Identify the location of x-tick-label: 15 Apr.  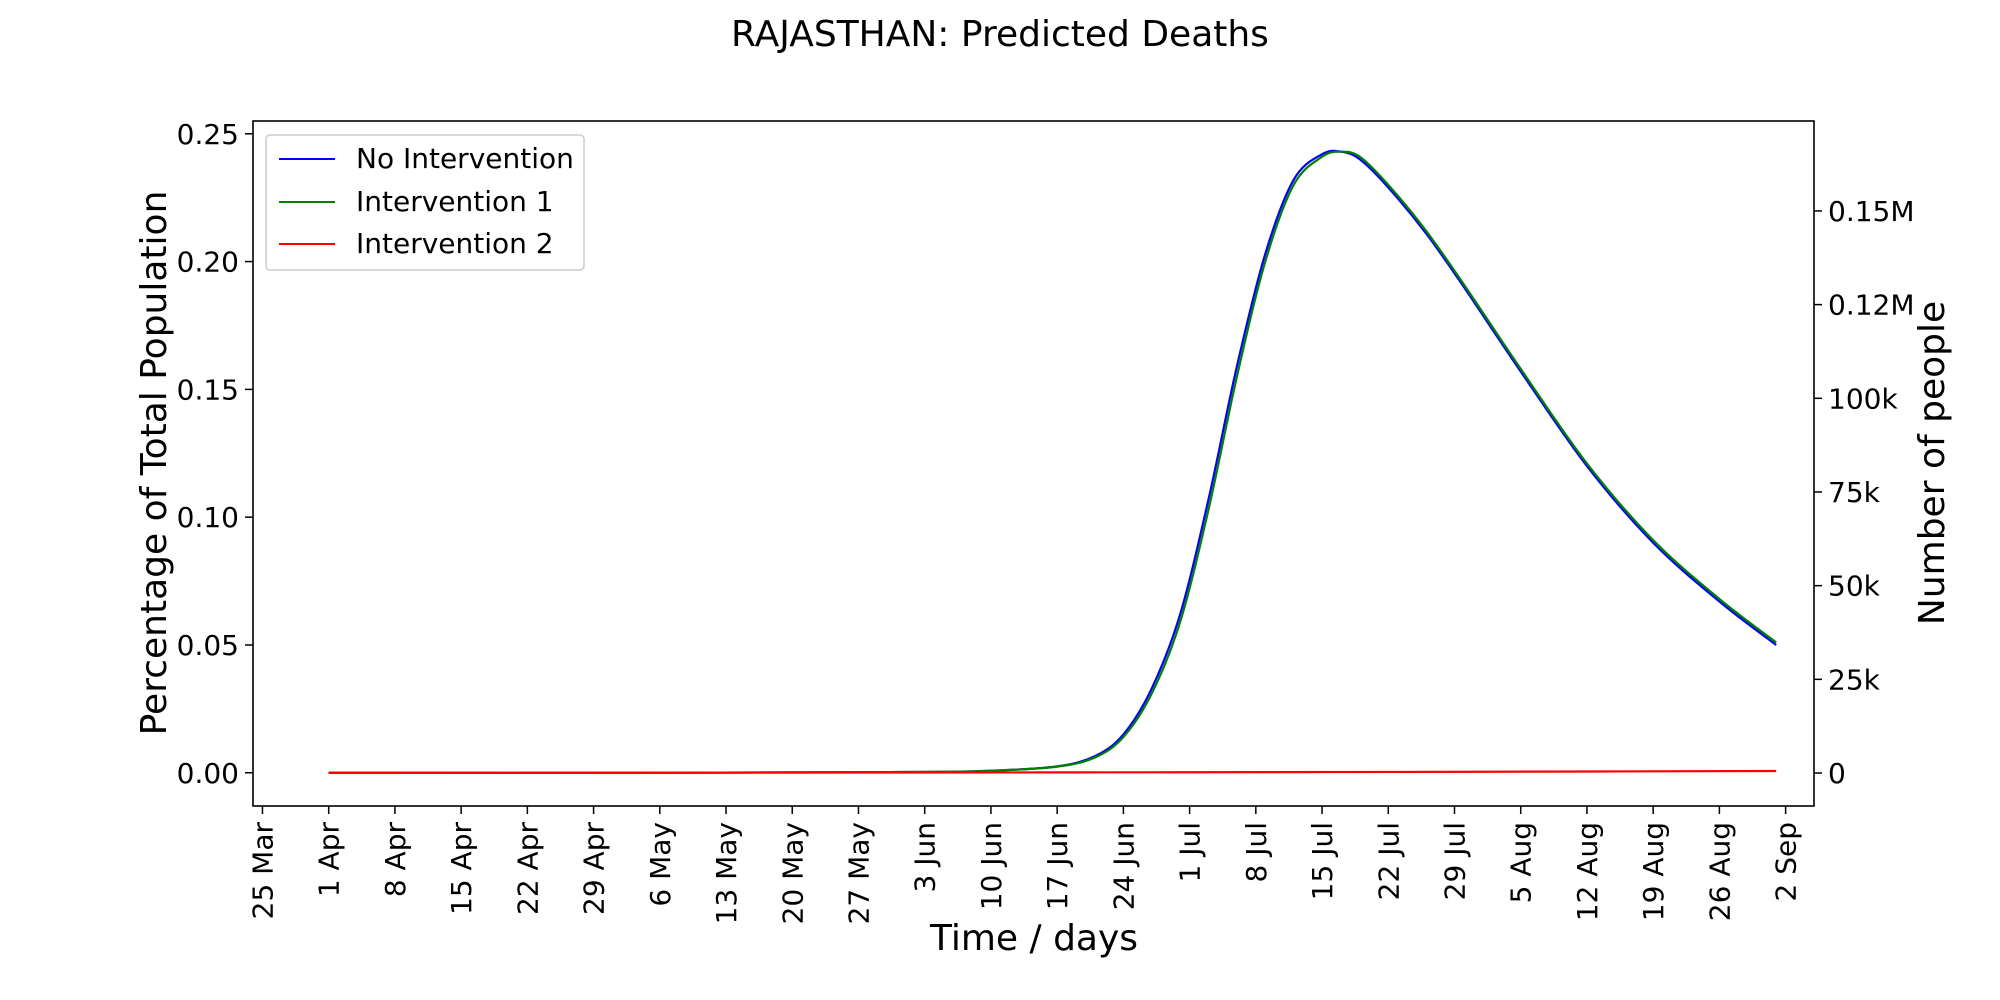
(461, 868).